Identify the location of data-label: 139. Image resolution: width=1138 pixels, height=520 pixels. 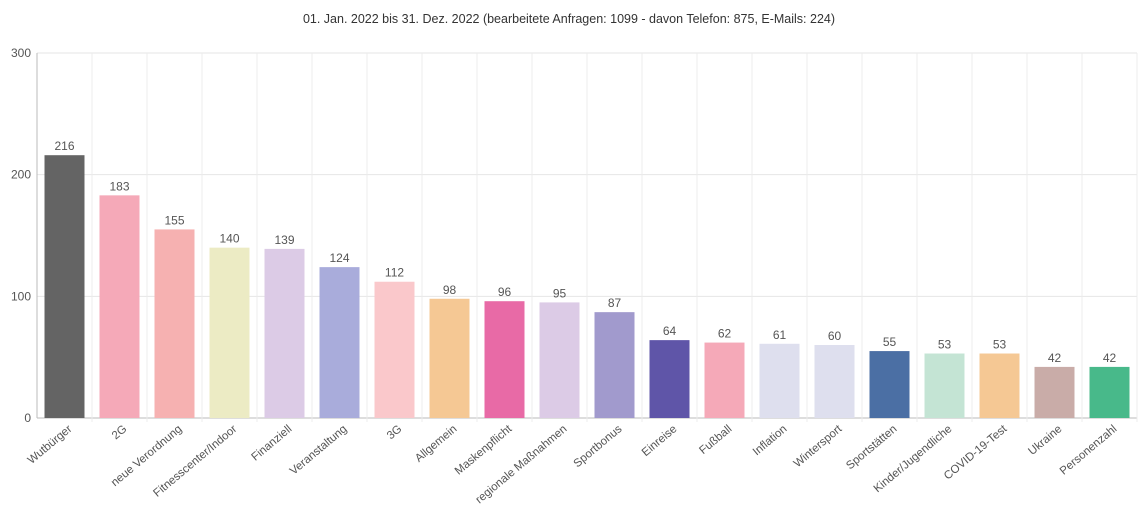
(284, 240).